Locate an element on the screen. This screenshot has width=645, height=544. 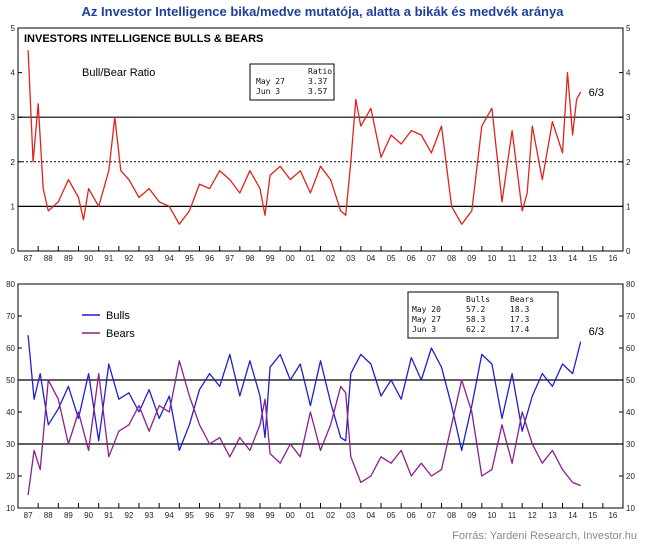
bulls-bears-xtick-label: 91 is located at coordinates (108, 515).